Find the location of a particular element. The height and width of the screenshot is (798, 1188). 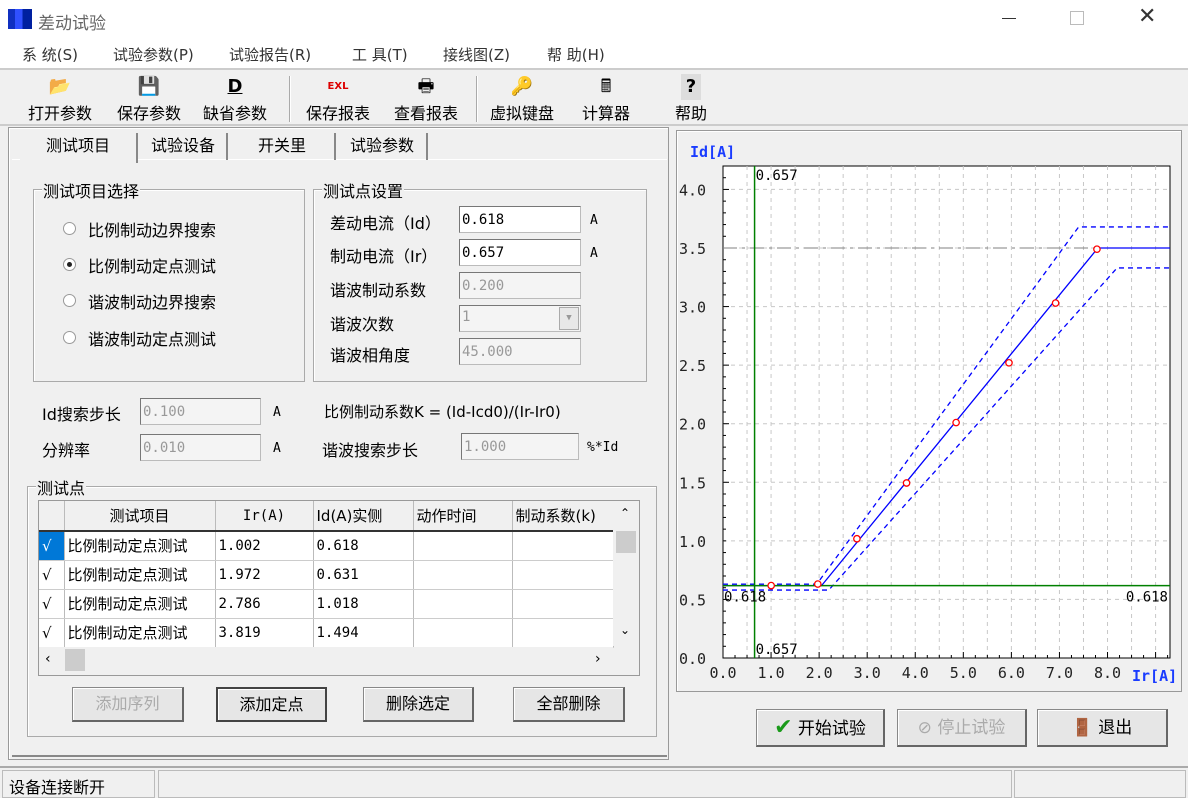

minimize-button is located at coordinates (1009, 18).